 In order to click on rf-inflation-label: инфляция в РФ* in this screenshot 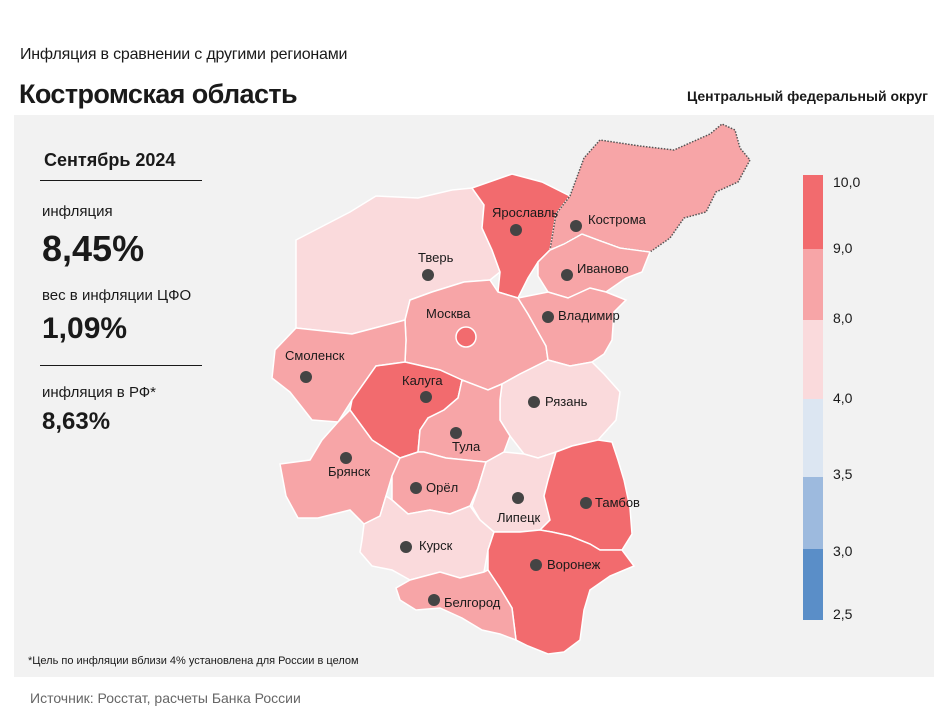, I will do `click(99, 392)`.